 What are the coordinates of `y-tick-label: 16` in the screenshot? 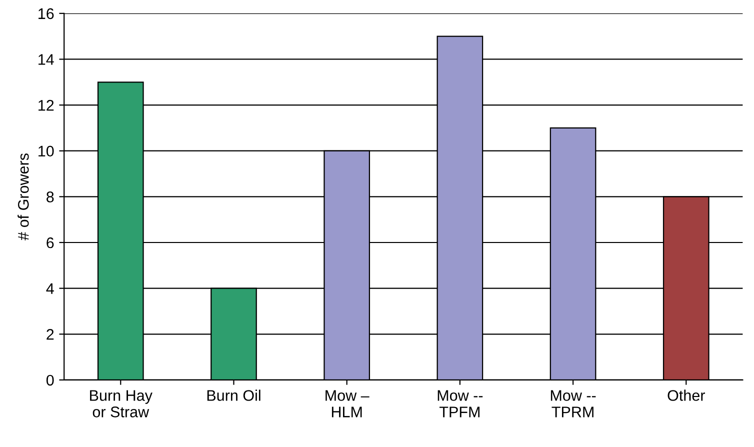 It's located at (46, 14).